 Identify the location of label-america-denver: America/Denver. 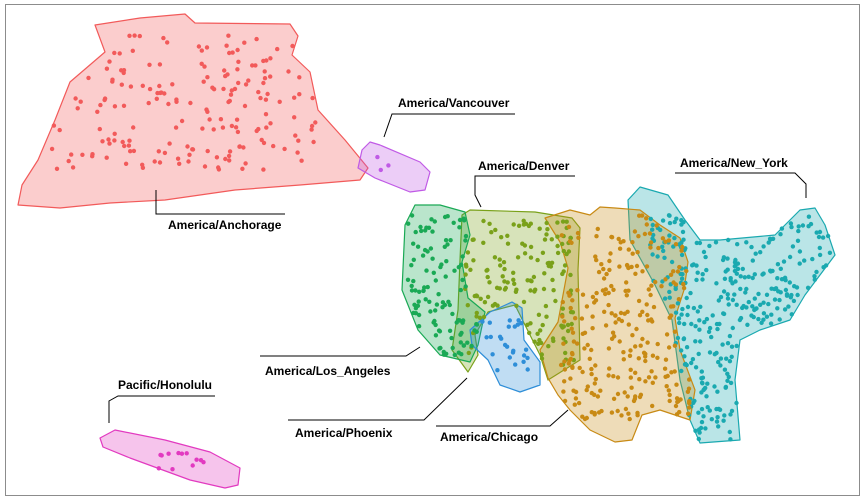
(524, 166).